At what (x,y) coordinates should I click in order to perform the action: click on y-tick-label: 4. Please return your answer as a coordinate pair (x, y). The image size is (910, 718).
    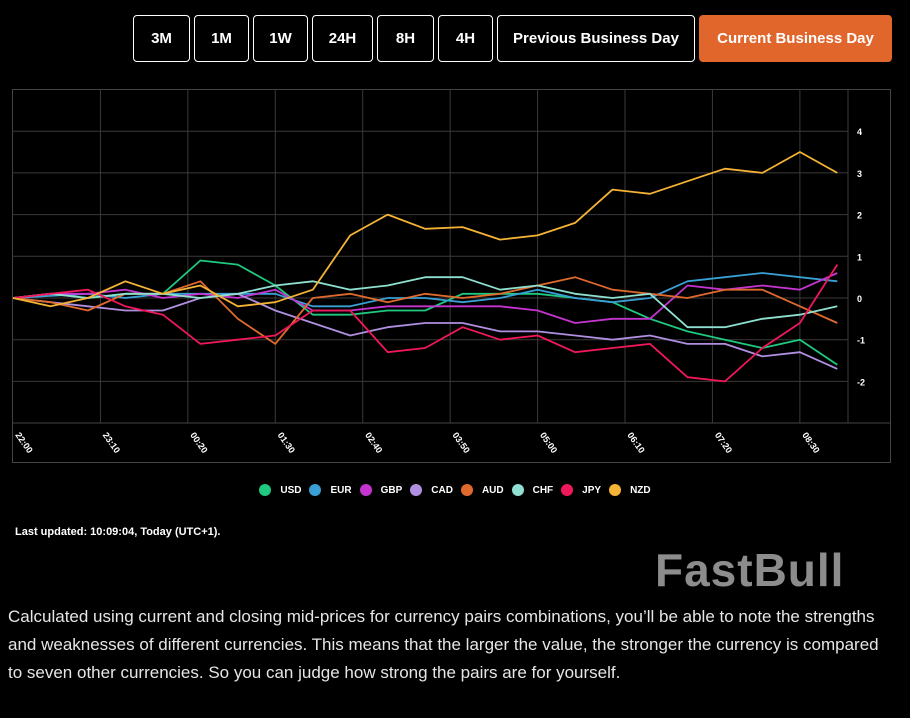
    Looking at the image, I should click on (859, 132).